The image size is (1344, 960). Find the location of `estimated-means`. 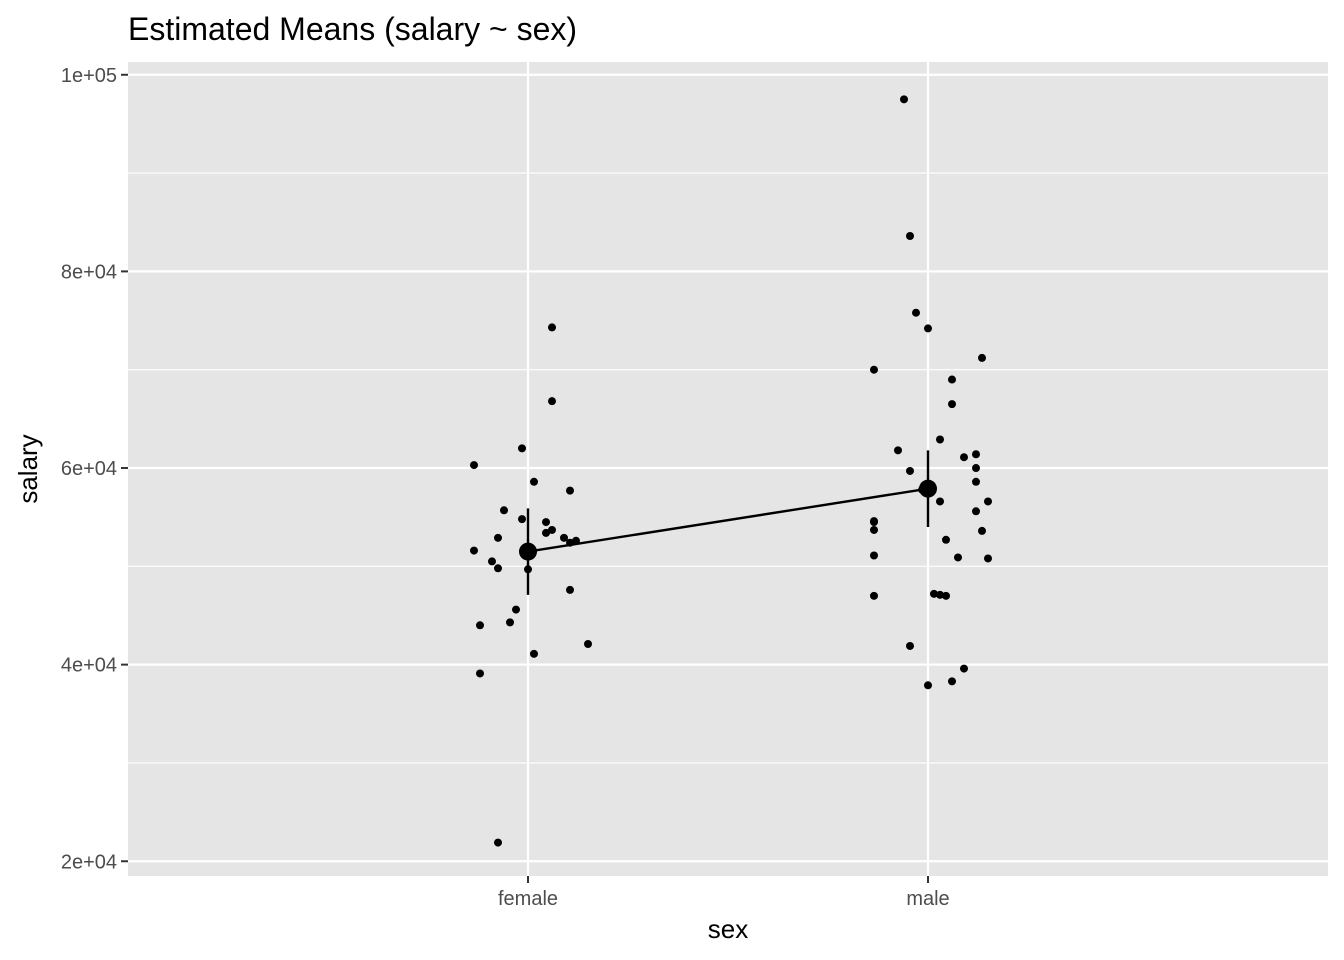

estimated-means is located at coordinates (728, 522).